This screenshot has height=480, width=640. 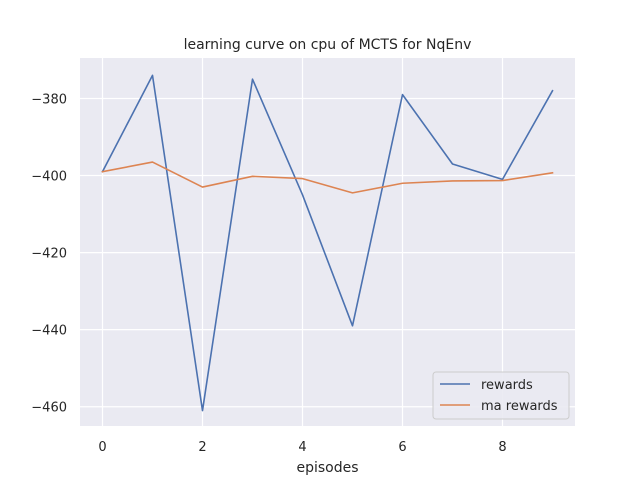 I want to click on legend-label: rewards, so click(x=507, y=385).